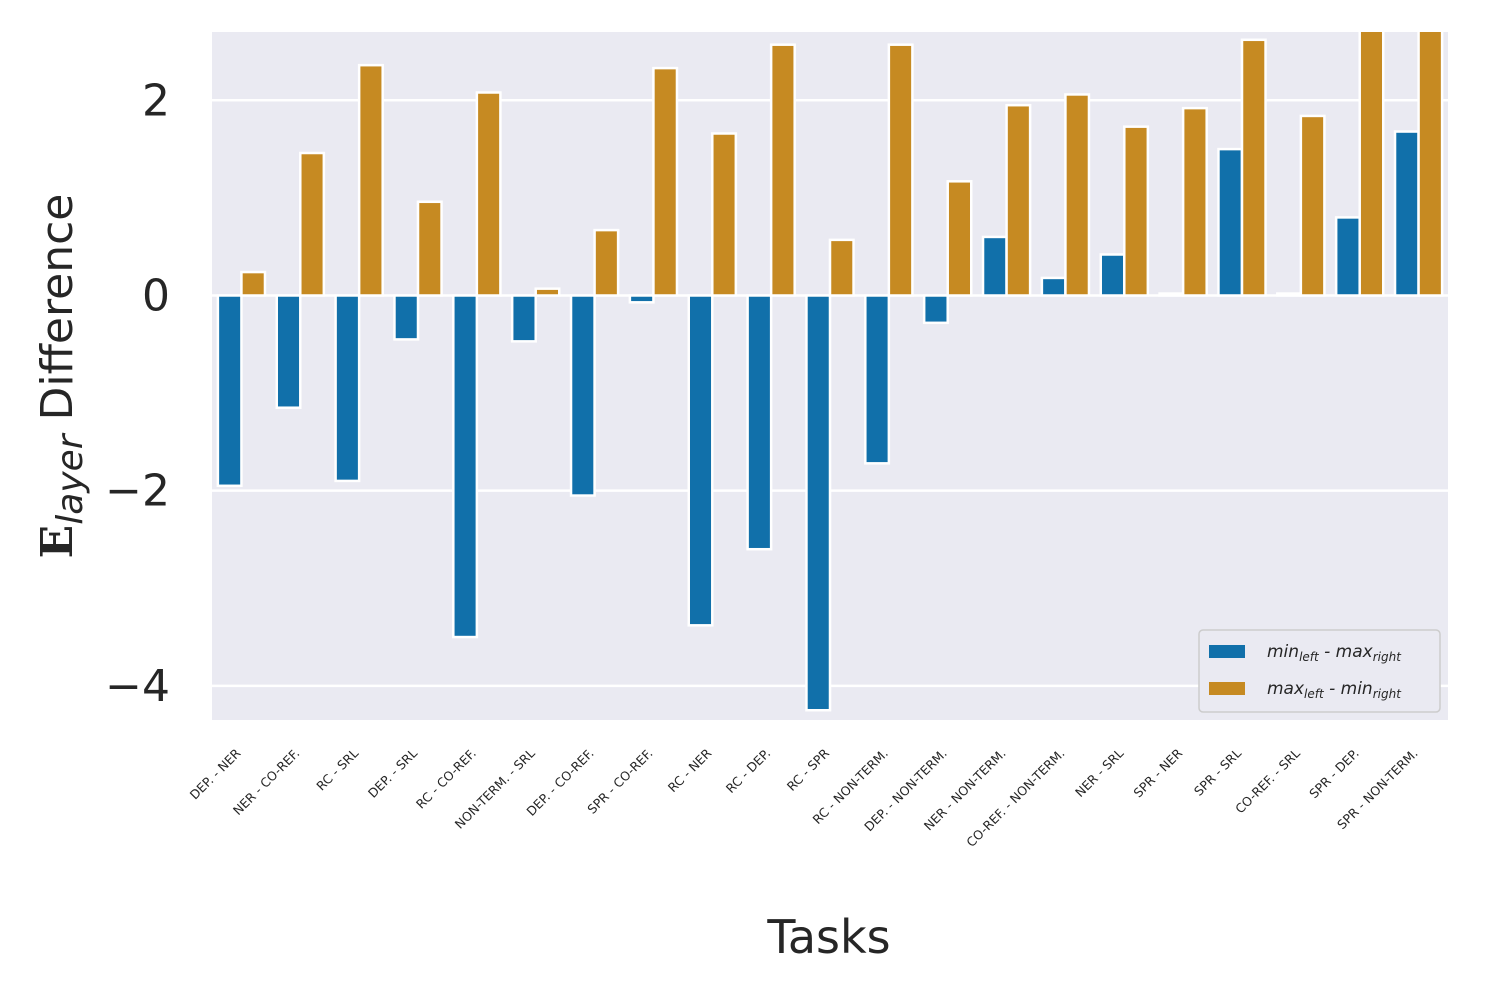 The image size is (1505, 993). What do you see at coordinates (1015, 798) in the screenshot?
I see `x-tick-label-co-ref-non-term: CO-REF. - NON-TERM.` at bounding box center [1015, 798].